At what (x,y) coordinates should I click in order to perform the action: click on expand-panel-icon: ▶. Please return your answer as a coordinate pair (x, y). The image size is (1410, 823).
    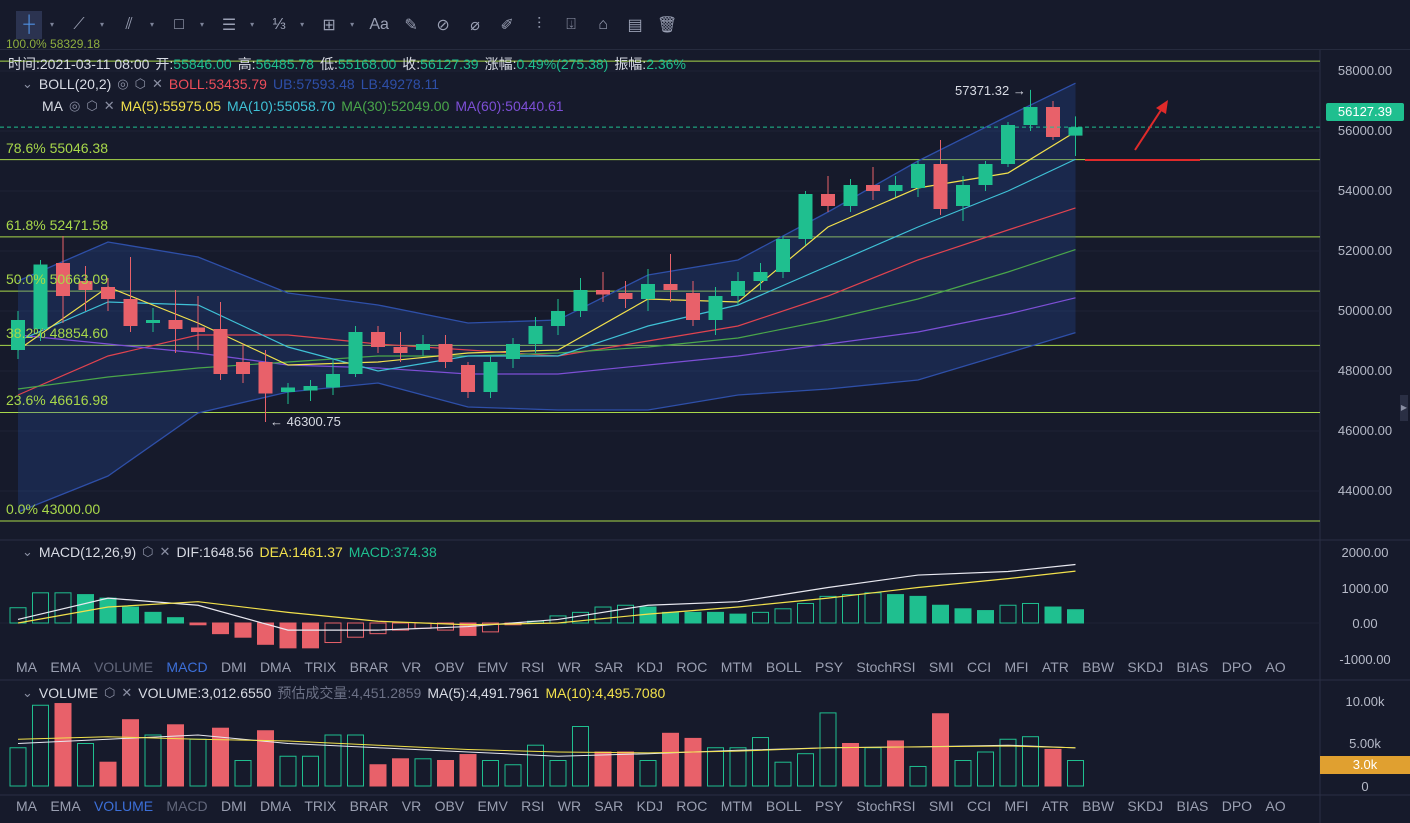
    Looking at the image, I should click on (1404, 408).